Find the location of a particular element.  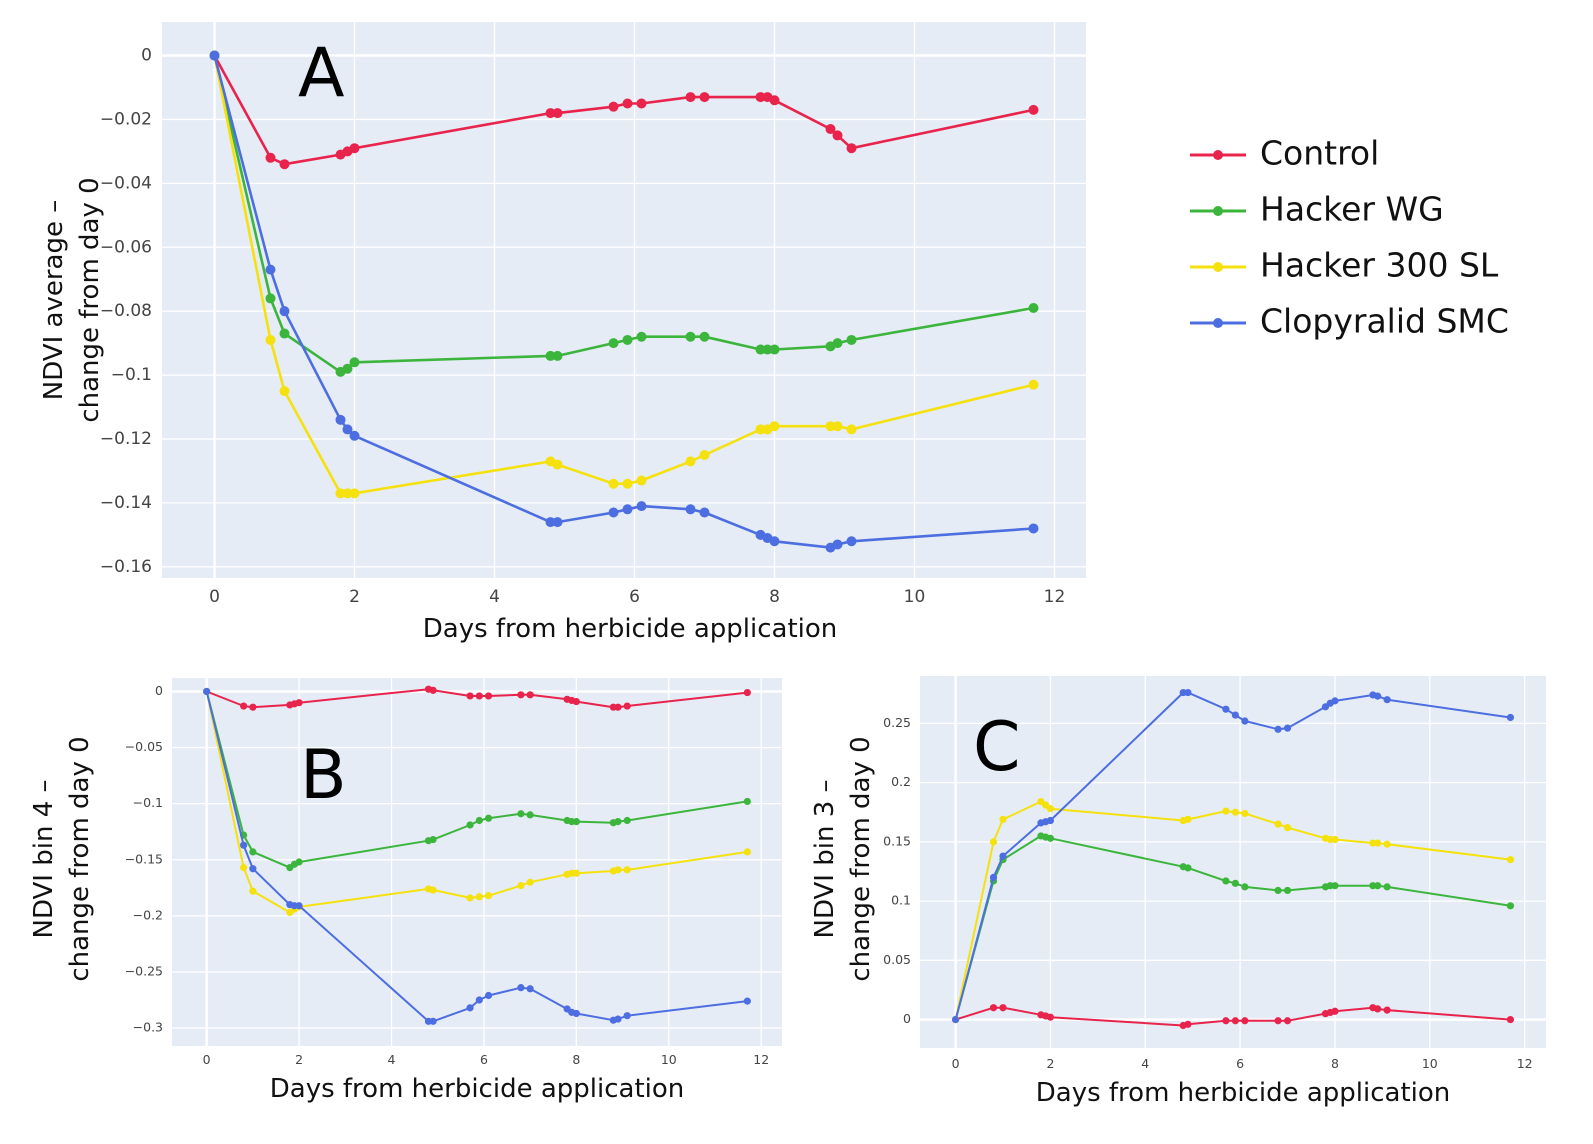

y-tick-label: −0.05 is located at coordinates (144, 746).